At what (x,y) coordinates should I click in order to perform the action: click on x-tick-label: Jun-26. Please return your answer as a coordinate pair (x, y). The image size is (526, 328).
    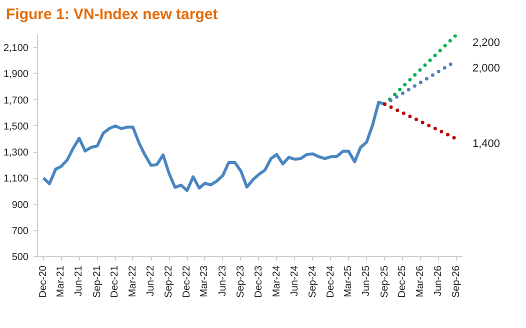
    Looking at the image, I should click on (438, 280).